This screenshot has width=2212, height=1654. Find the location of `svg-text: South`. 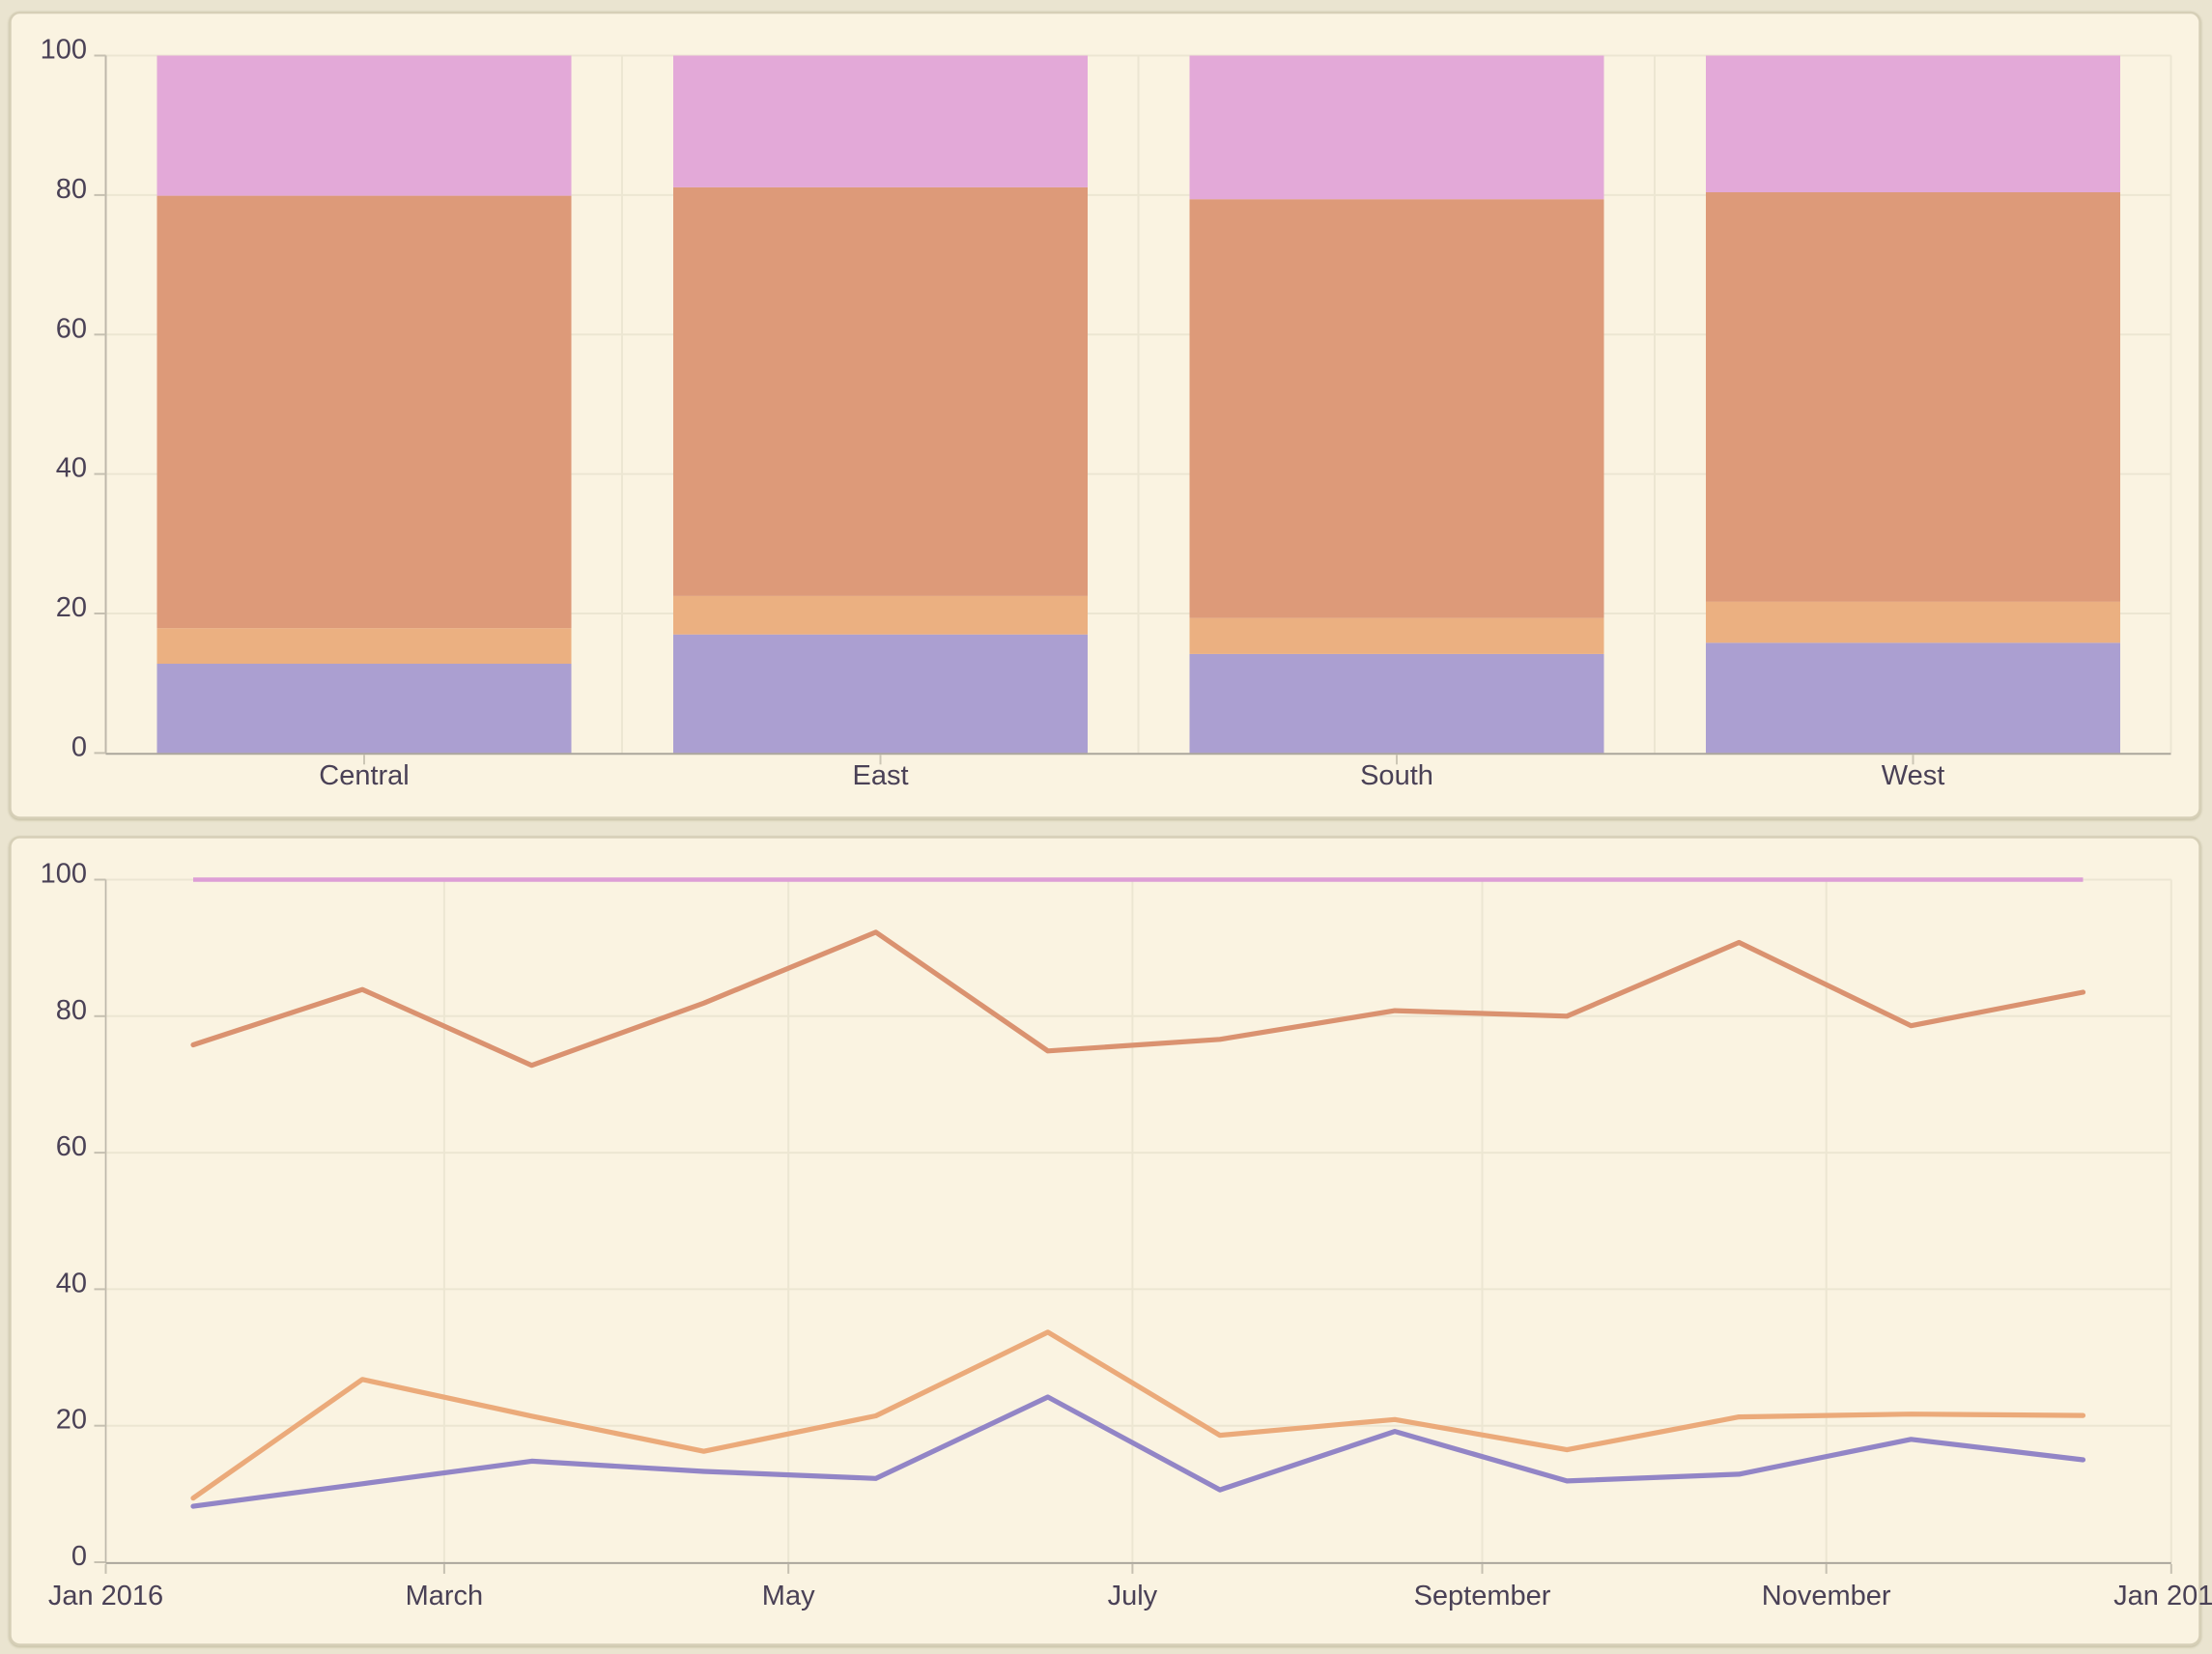

svg-text: South is located at coordinates (1396, 775).